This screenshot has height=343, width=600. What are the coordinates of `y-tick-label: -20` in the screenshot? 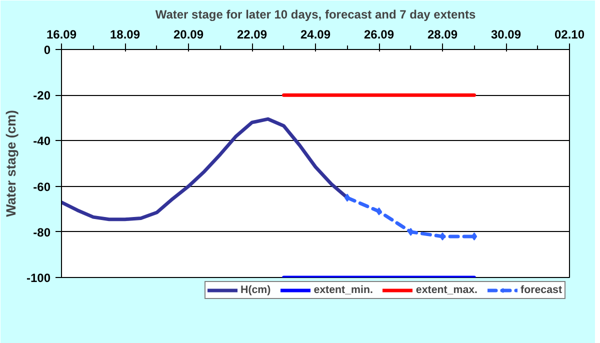 It's located at (42, 95).